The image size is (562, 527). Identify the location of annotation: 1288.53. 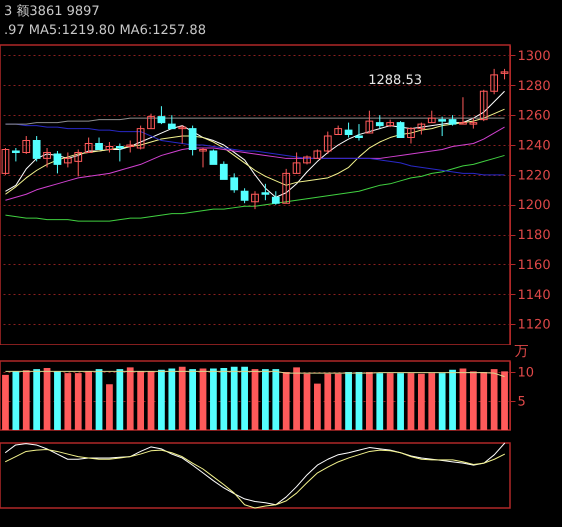
(395, 80).